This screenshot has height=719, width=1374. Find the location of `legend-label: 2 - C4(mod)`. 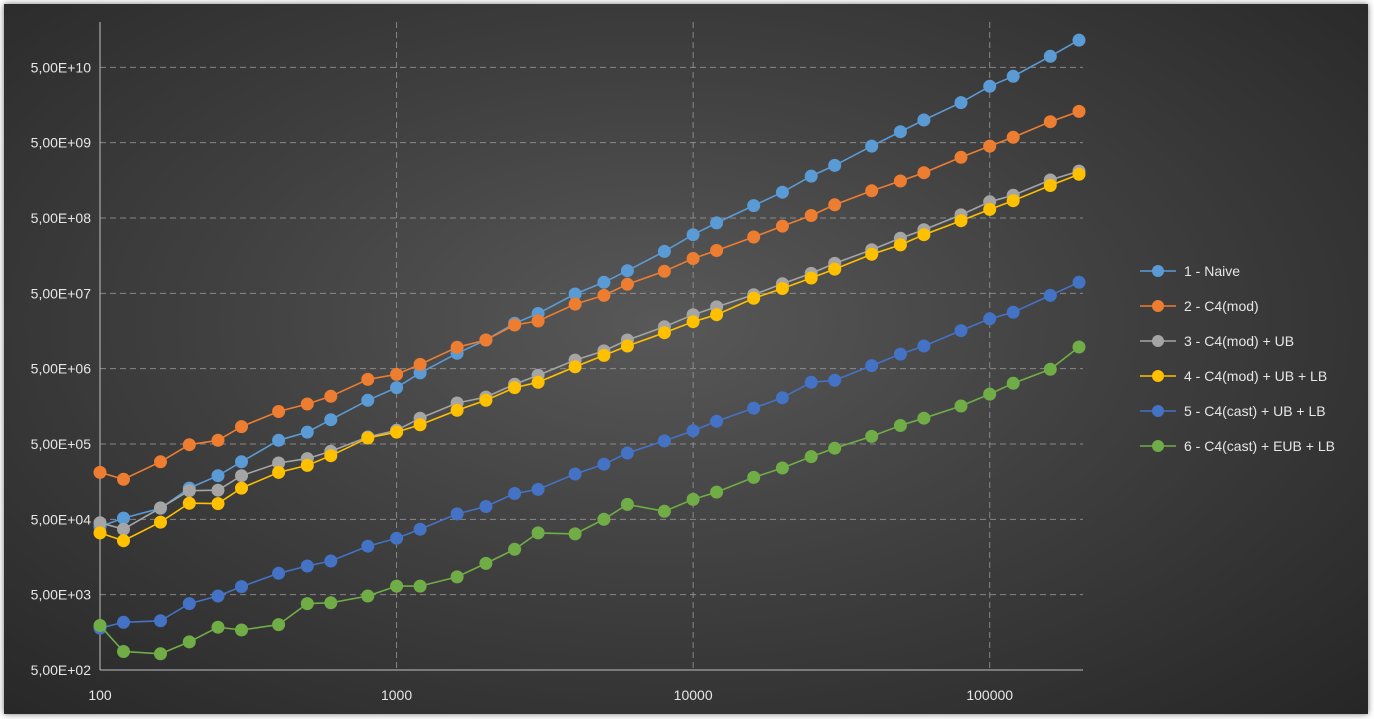

legend-label: 2 - C4(mod) is located at coordinates (1221, 306).